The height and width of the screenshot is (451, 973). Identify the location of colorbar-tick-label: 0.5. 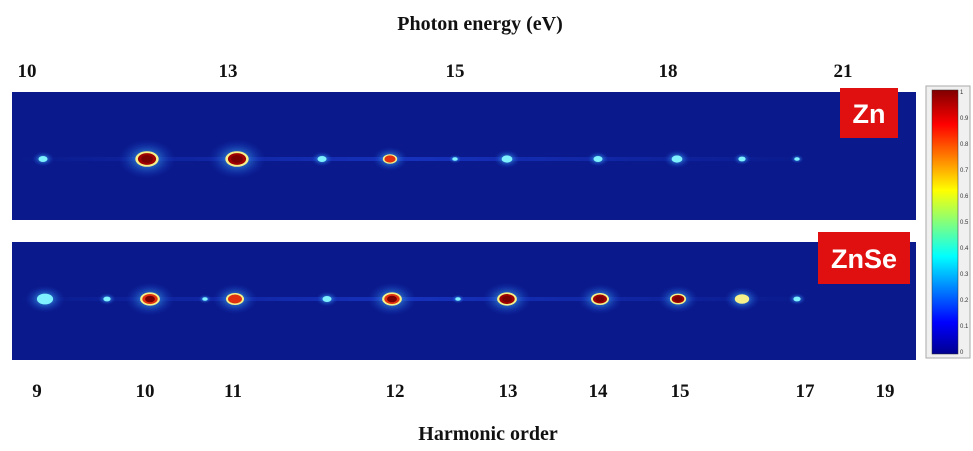
(964, 223).